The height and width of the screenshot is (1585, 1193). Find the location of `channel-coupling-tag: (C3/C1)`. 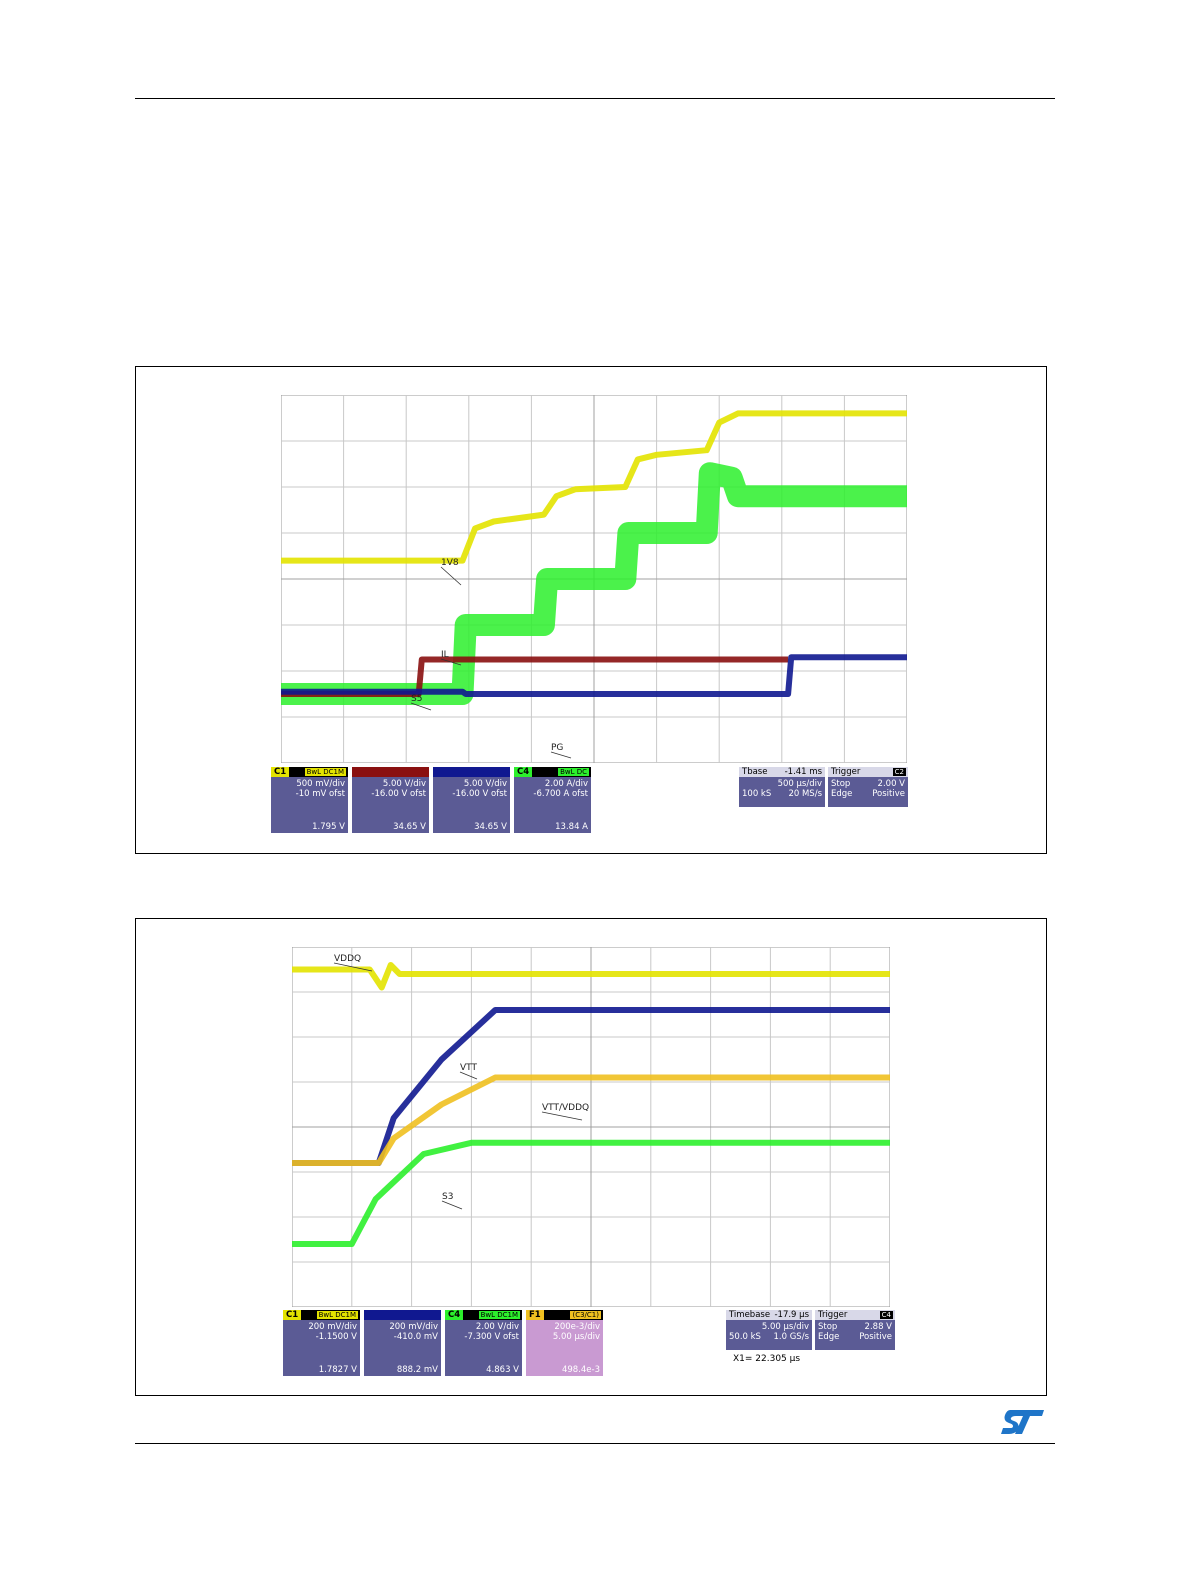

channel-coupling-tag: (C3/C1) is located at coordinates (585, 1315).